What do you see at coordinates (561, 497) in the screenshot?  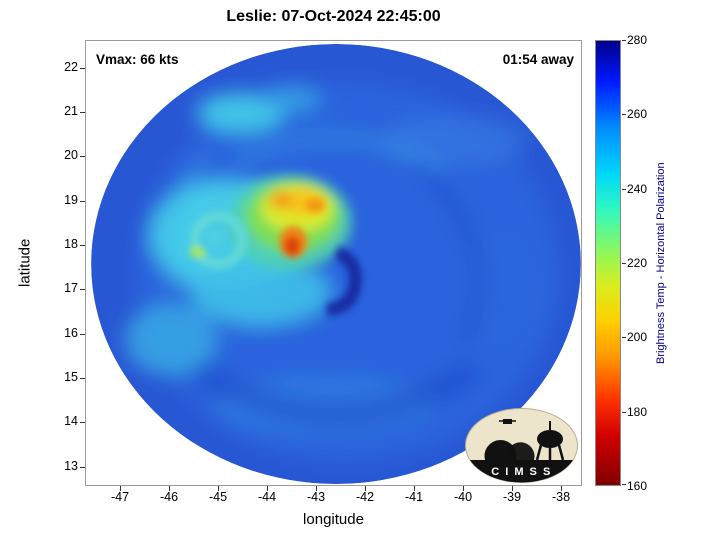 I see `x-tick-label: -38` at bounding box center [561, 497].